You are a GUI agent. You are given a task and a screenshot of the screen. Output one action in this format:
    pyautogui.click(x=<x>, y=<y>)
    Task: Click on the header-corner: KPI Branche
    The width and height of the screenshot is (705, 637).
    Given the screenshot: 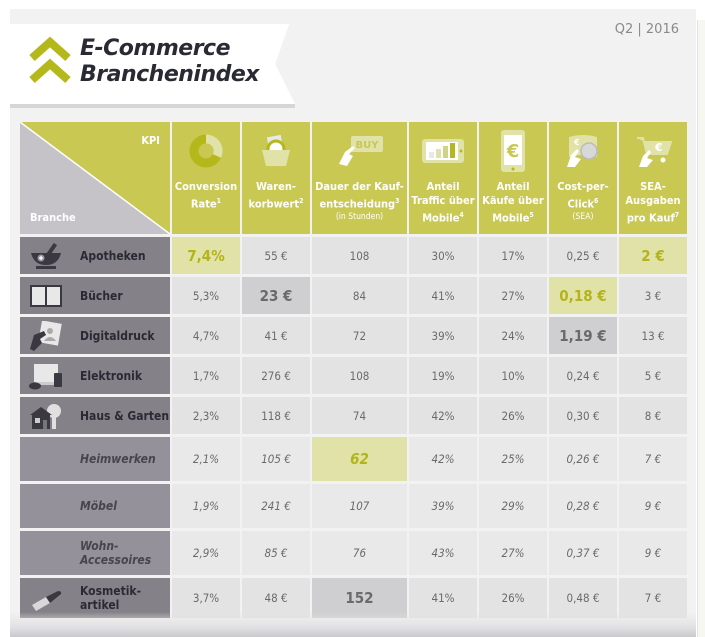 What is the action you would take?
    pyautogui.click(x=95, y=178)
    